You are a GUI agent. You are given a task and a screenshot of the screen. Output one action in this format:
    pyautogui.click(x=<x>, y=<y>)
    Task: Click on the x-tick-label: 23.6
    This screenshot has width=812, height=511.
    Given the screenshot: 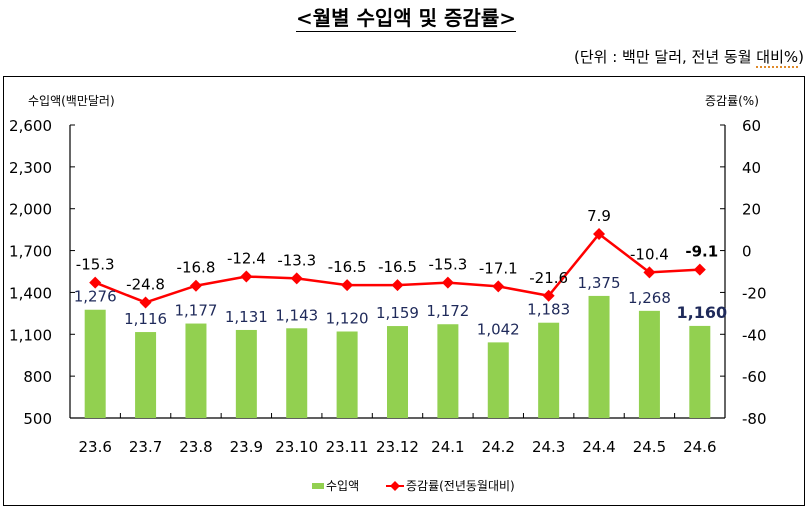 What is the action you would take?
    pyautogui.click(x=94, y=447)
    